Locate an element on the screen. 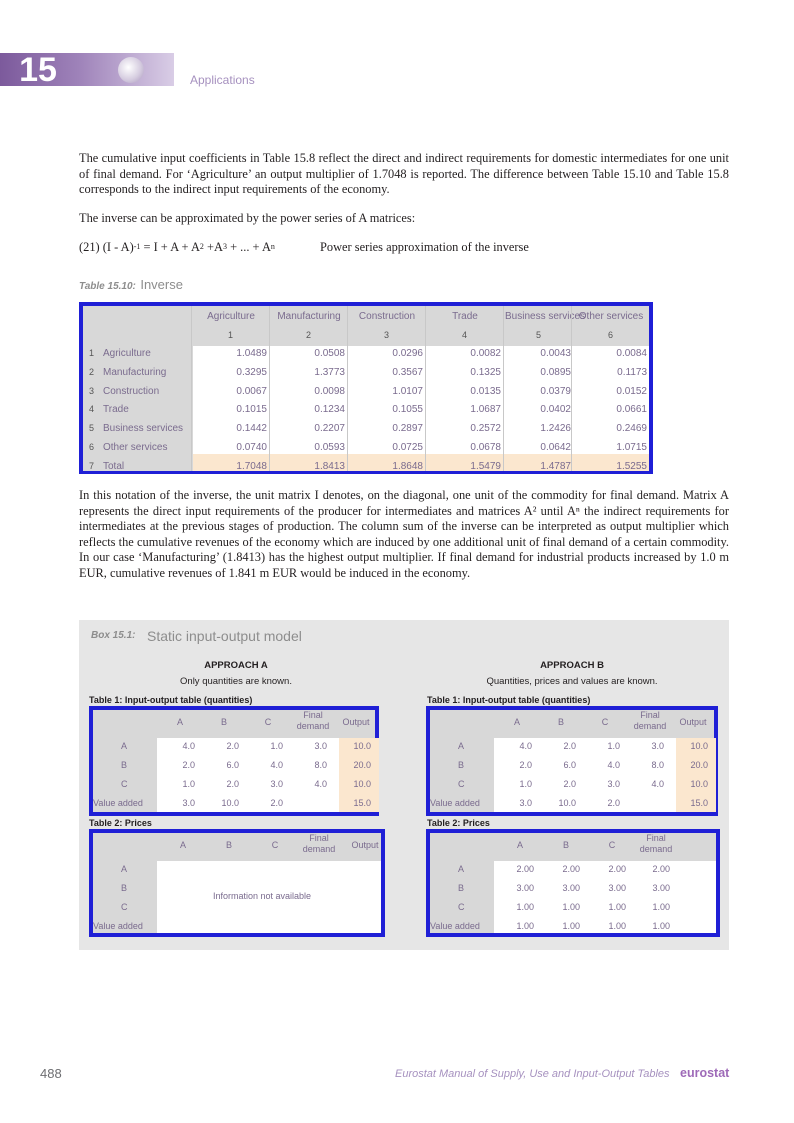  approach-a-io-cell: 15.0 is located at coordinates (362, 803).